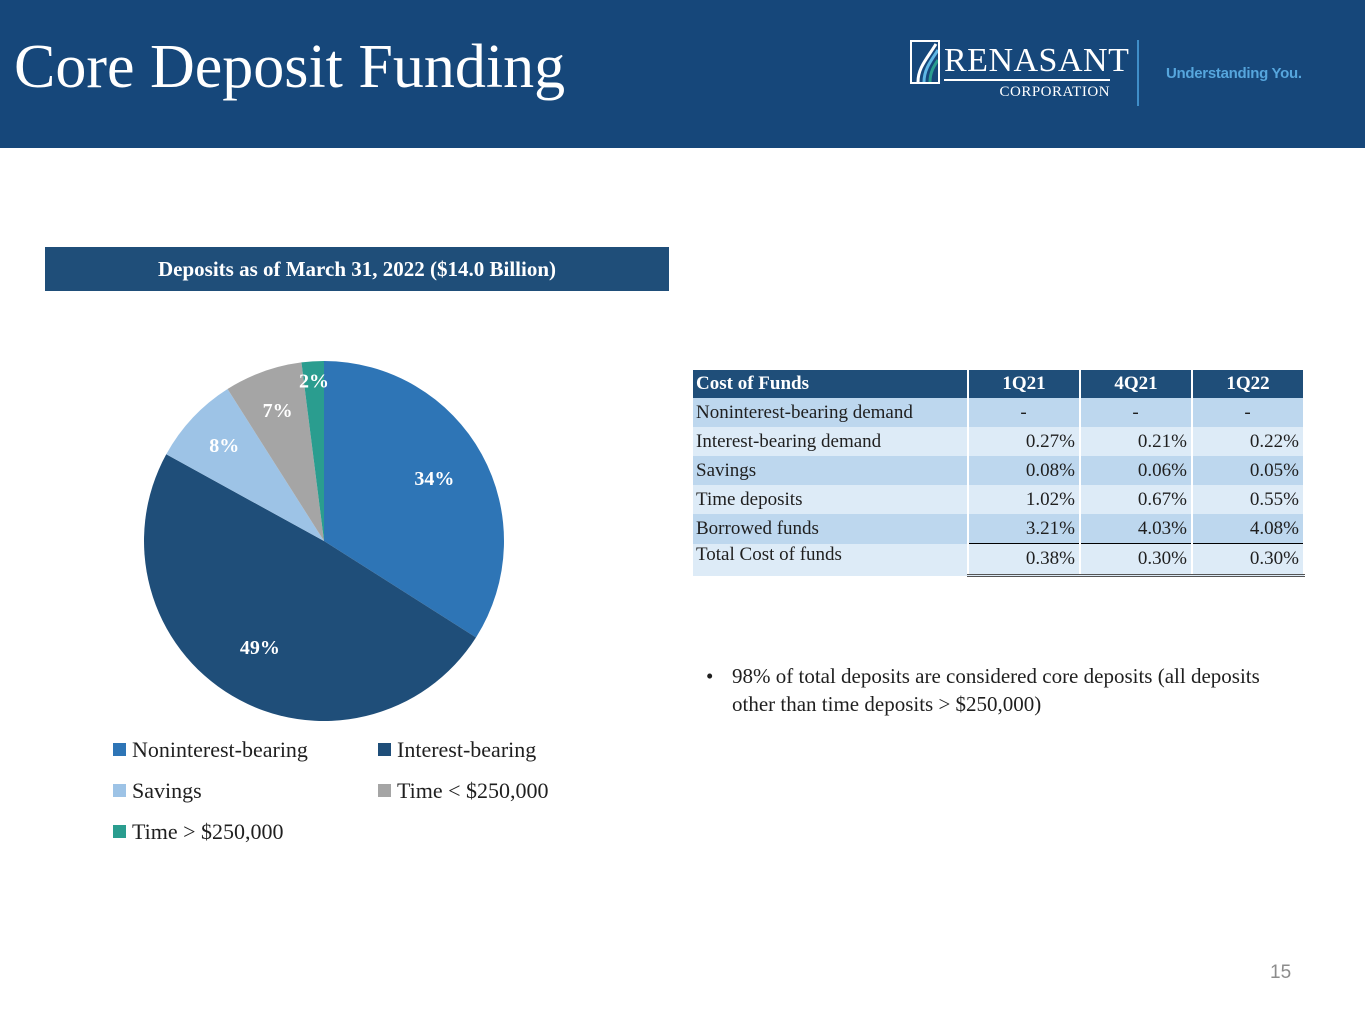 The image size is (1365, 1024). I want to click on cell-1q22: -, so click(1248, 412).